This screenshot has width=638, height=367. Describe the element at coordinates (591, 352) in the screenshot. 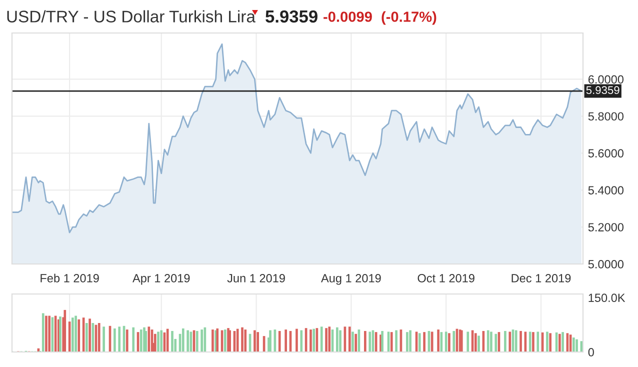

I see `y-tick-label: 0` at that location.